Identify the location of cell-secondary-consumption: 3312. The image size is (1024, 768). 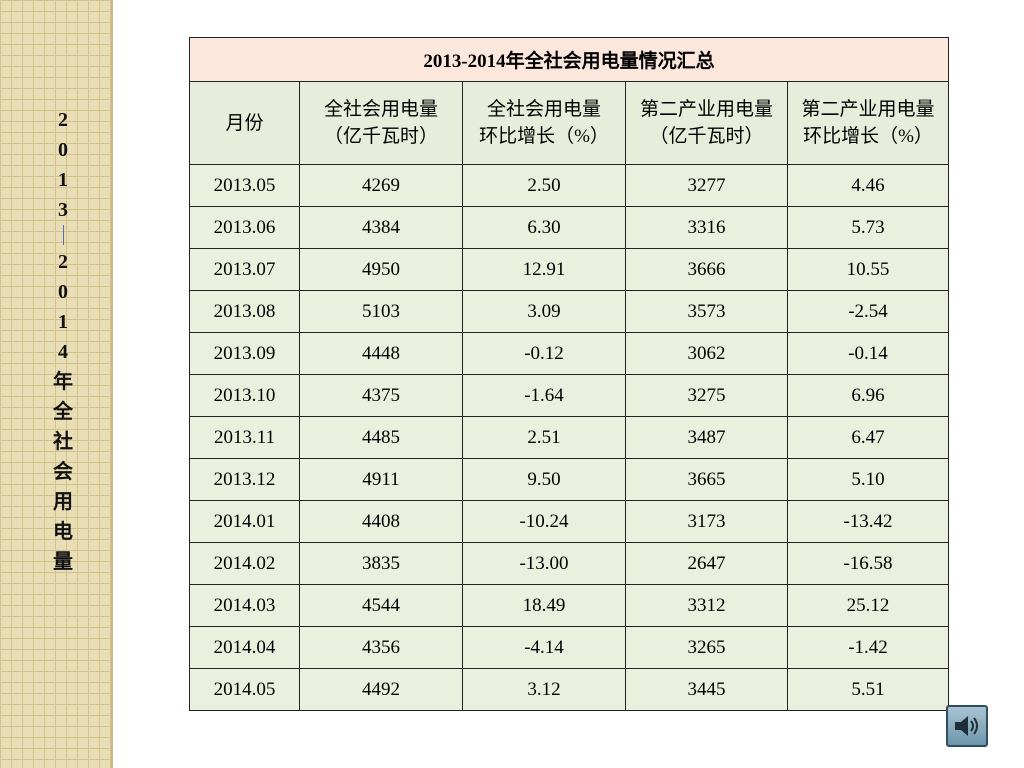
(706, 605).